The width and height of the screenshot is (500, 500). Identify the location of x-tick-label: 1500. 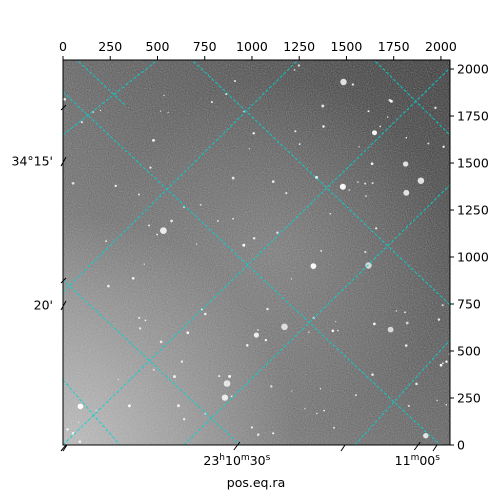
(347, 46).